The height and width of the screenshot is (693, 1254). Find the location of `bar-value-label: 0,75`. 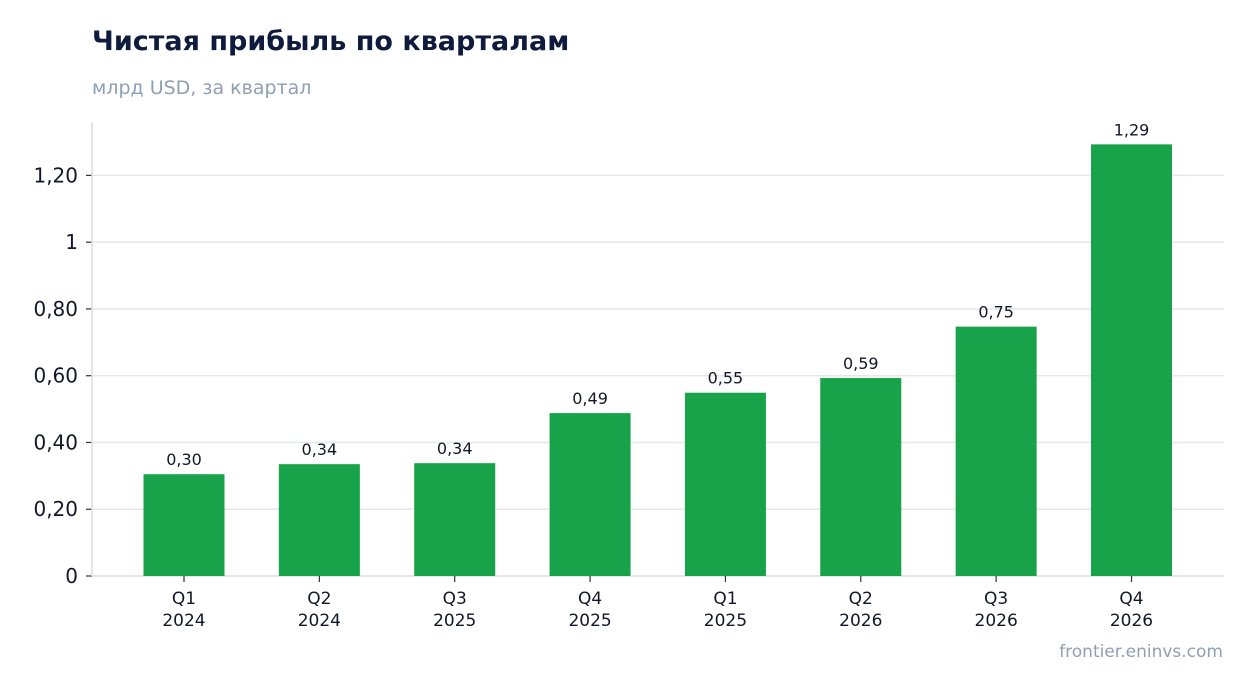

bar-value-label: 0,75 is located at coordinates (996, 312).